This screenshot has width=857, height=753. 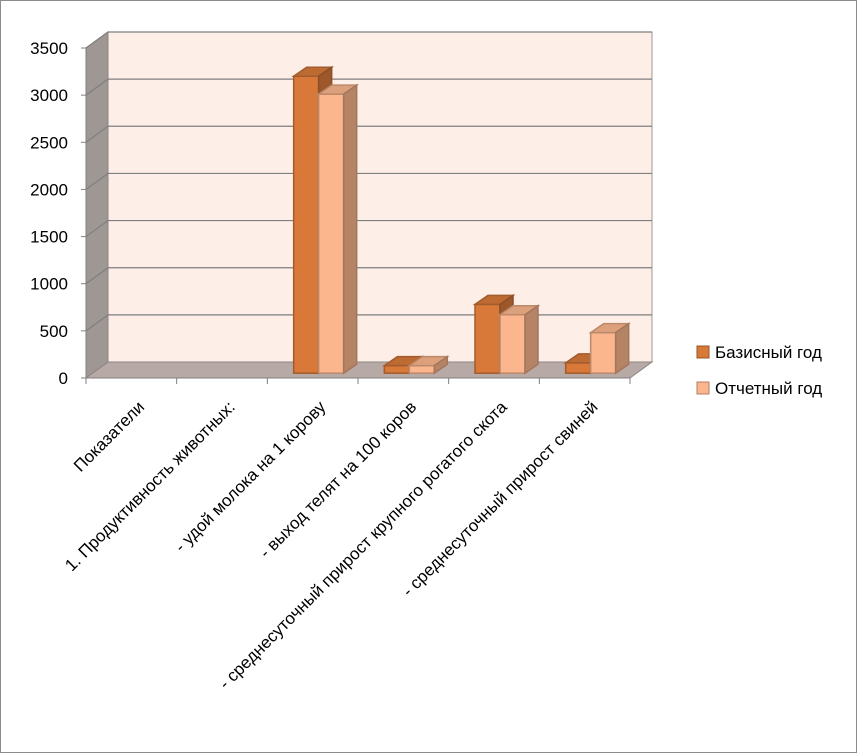 I want to click on x-tick-label: - выход телят на 100 коров, so click(x=338, y=479).